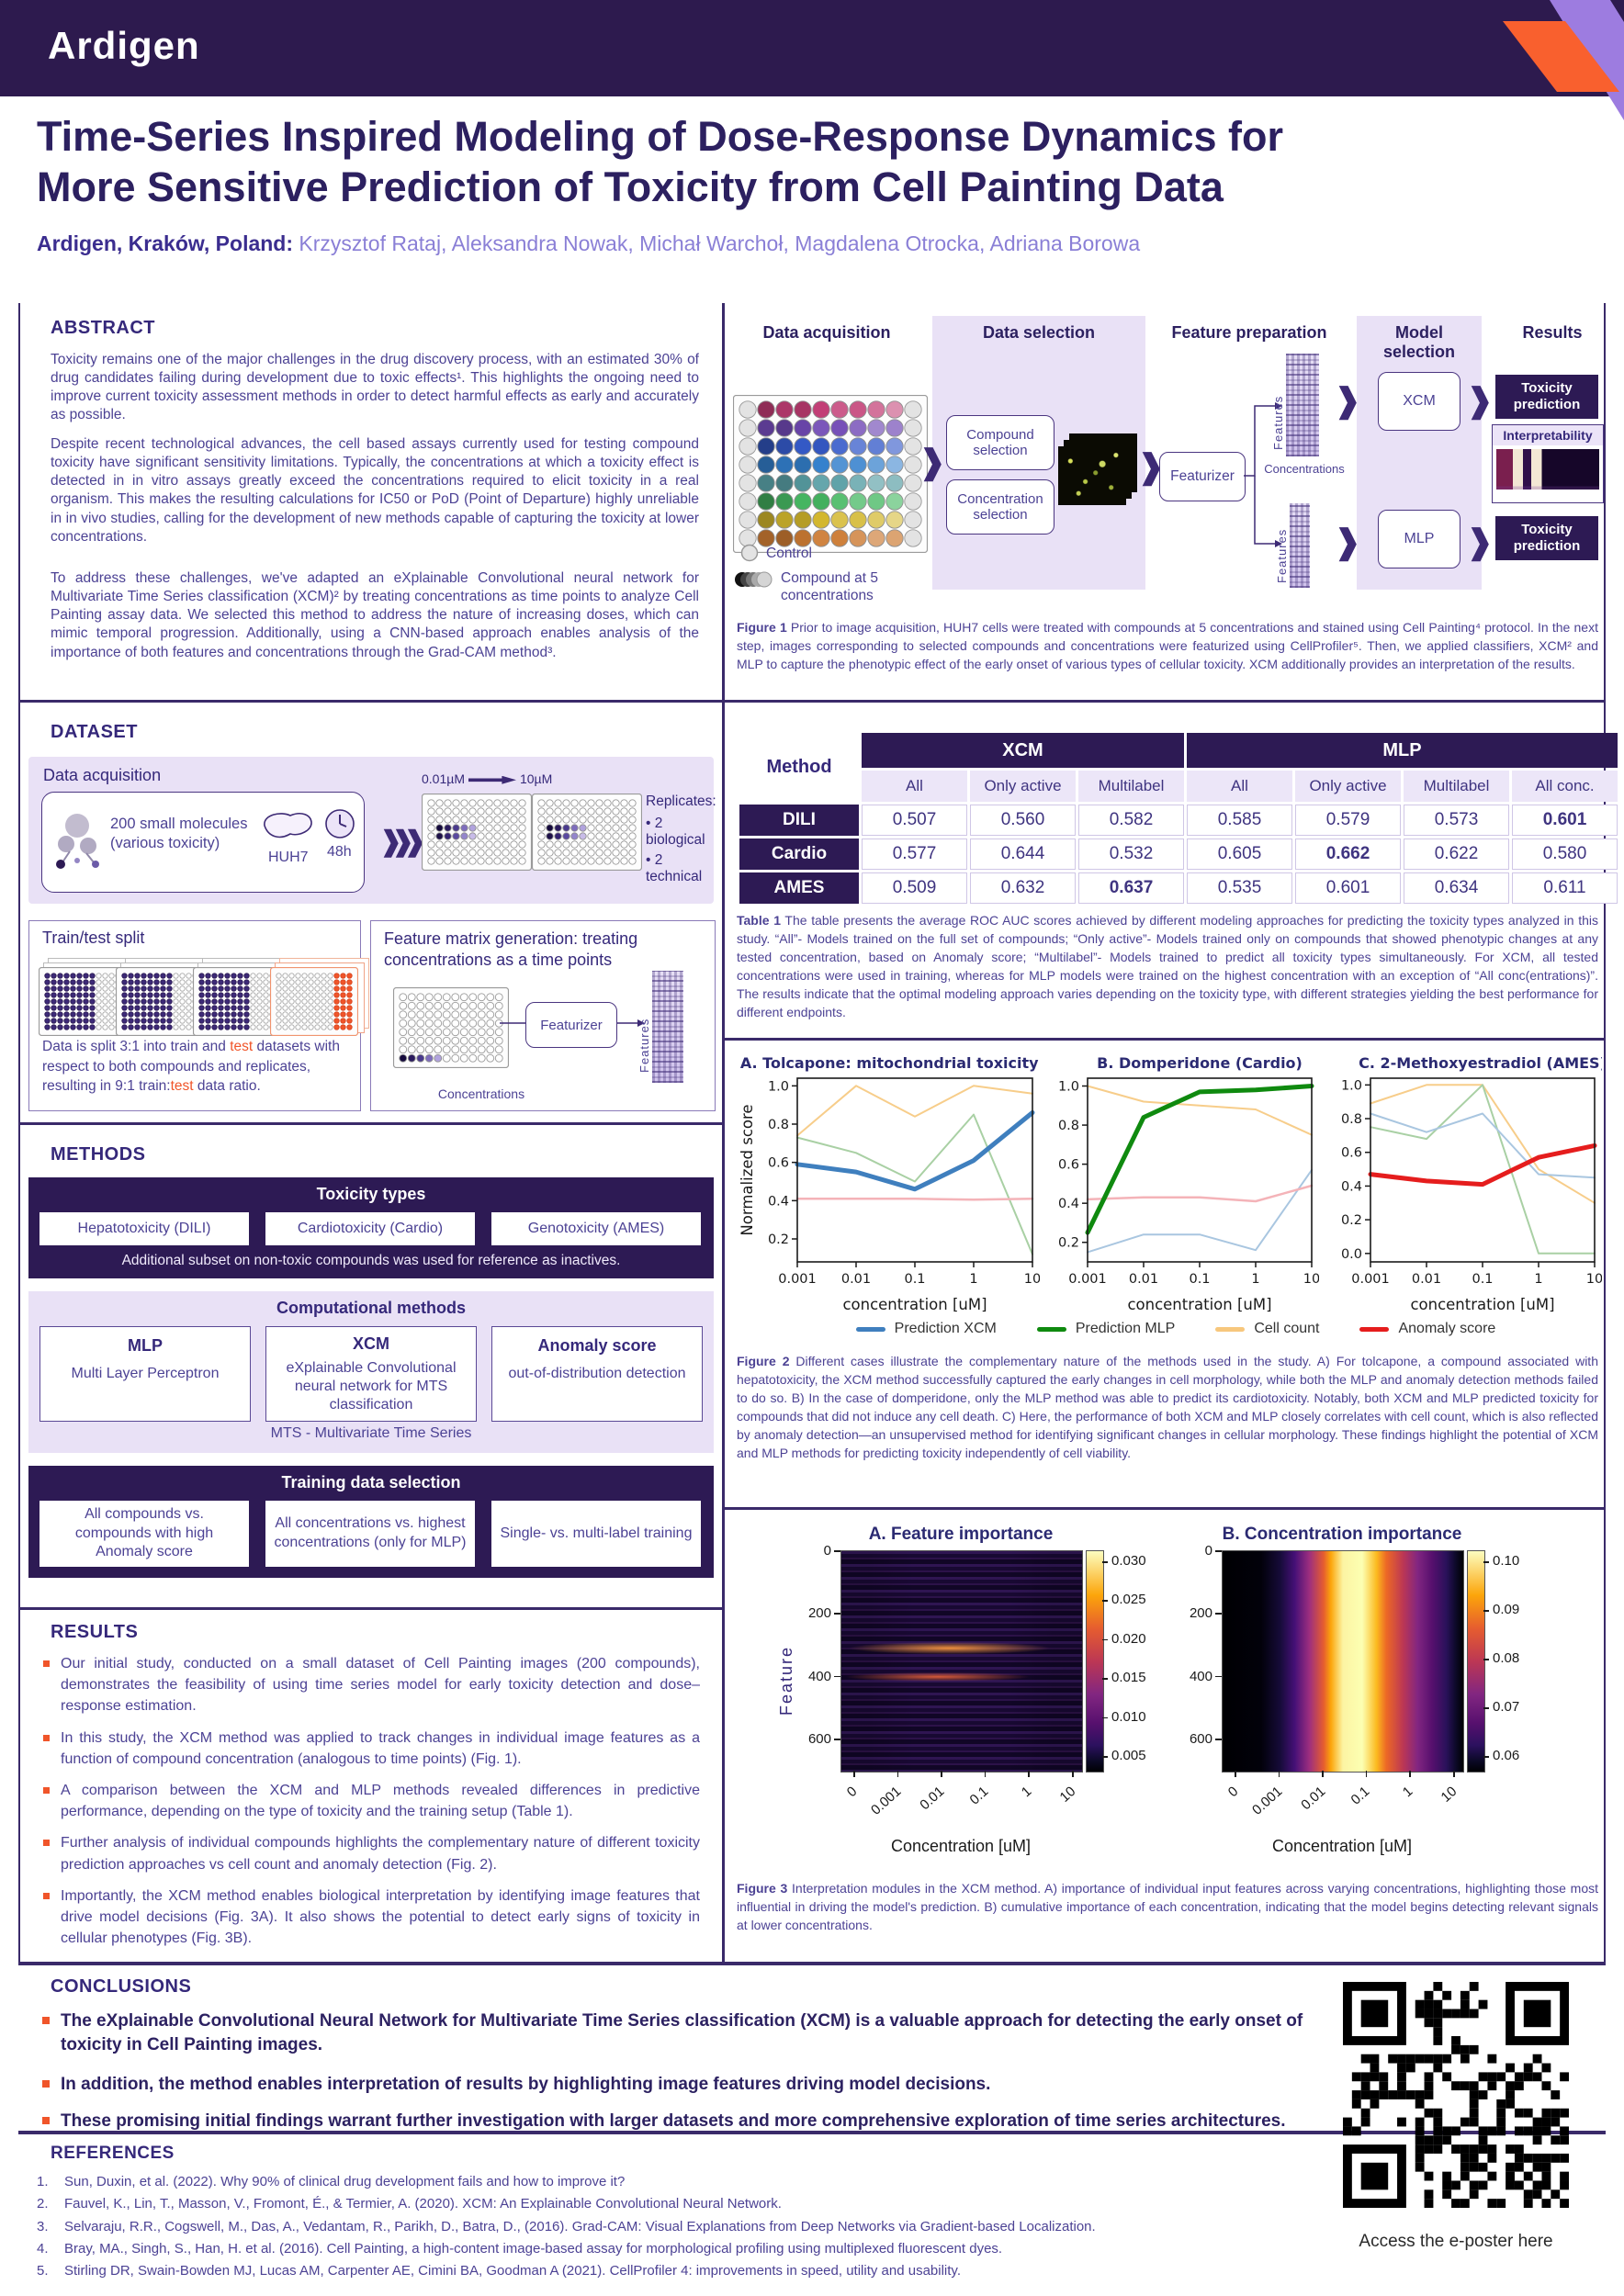 This screenshot has height=2296, width=1624. What do you see at coordinates (1565, 854) in the screenshot?
I see `cell: 0.580` at bounding box center [1565, 854].